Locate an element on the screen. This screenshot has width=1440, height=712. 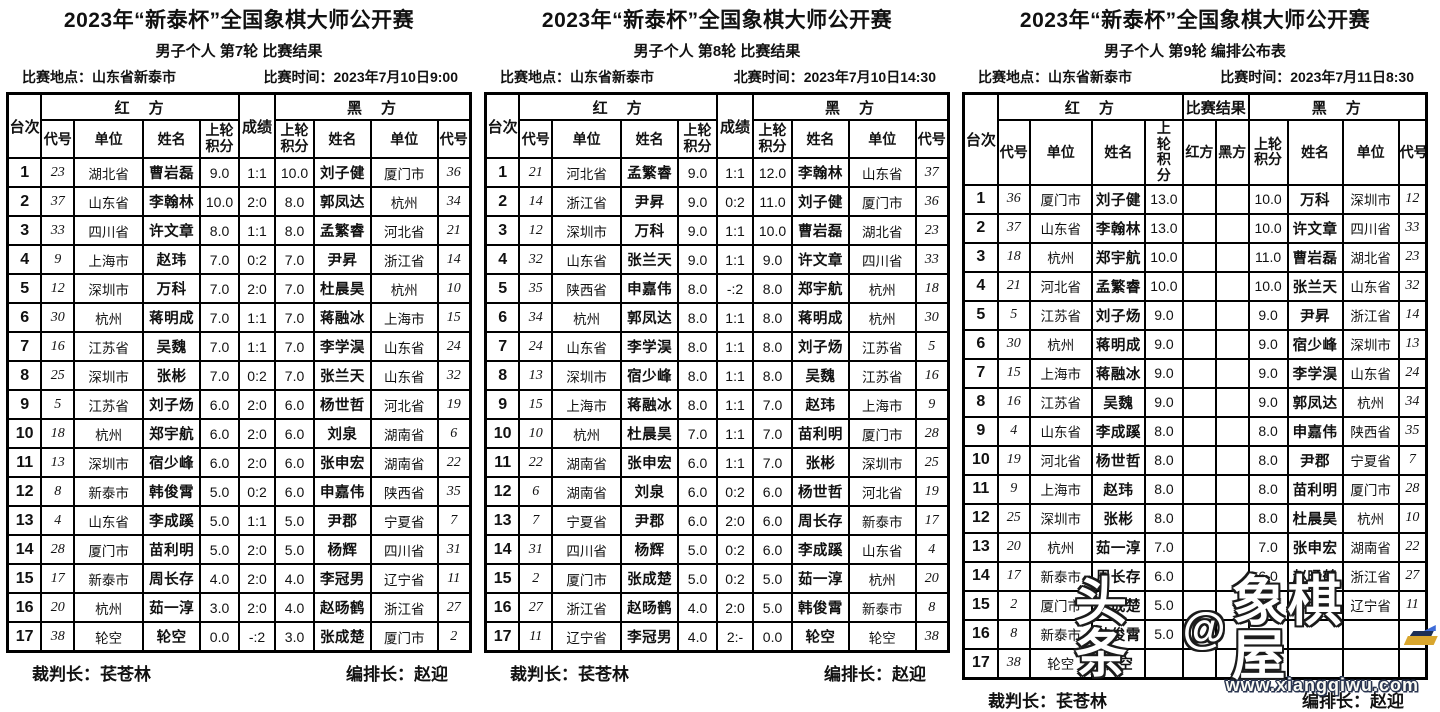
black-code: 5 is located at coordinates (932, 346).